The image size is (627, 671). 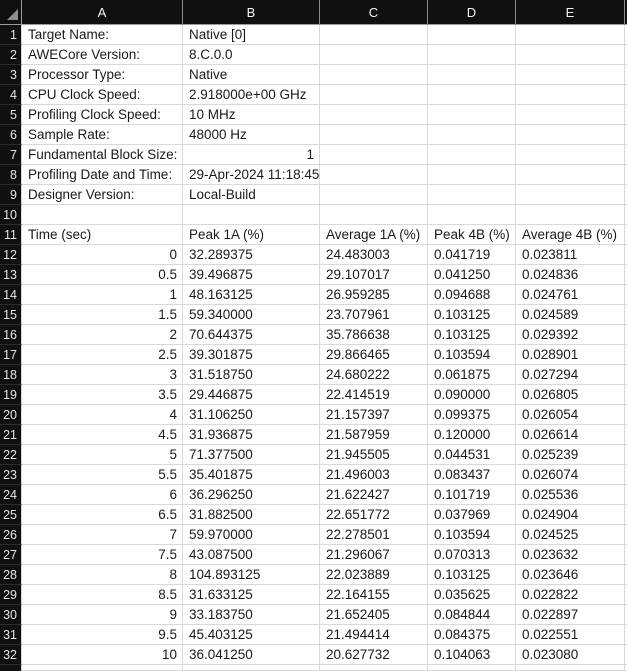 I want to click on cell-E21: 0.026614, so click(x=570, y=435).